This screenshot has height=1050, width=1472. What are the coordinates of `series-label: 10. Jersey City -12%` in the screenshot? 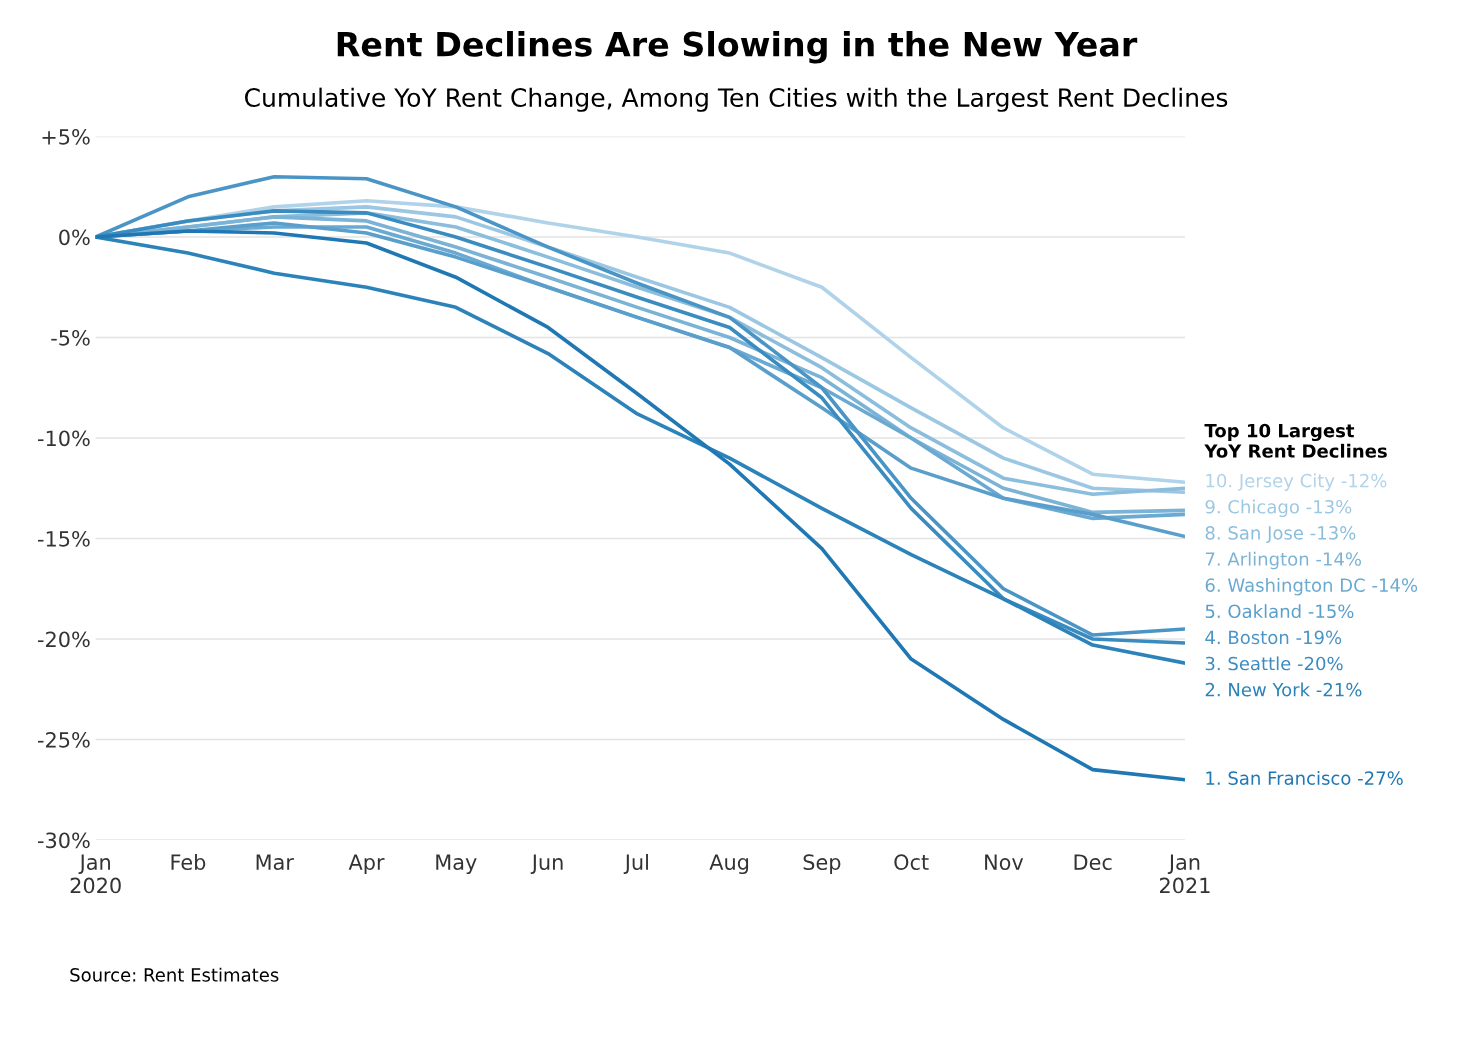 It's located at (1296, 482).